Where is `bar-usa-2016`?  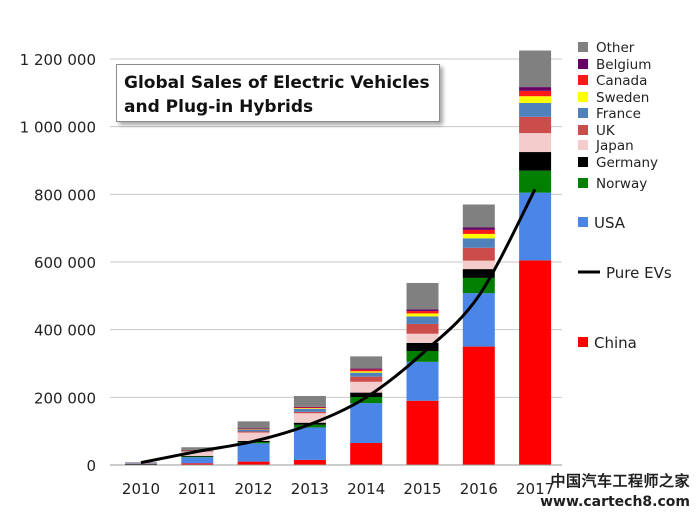 bar-usa-2016 is located at coordinates (478, 320).